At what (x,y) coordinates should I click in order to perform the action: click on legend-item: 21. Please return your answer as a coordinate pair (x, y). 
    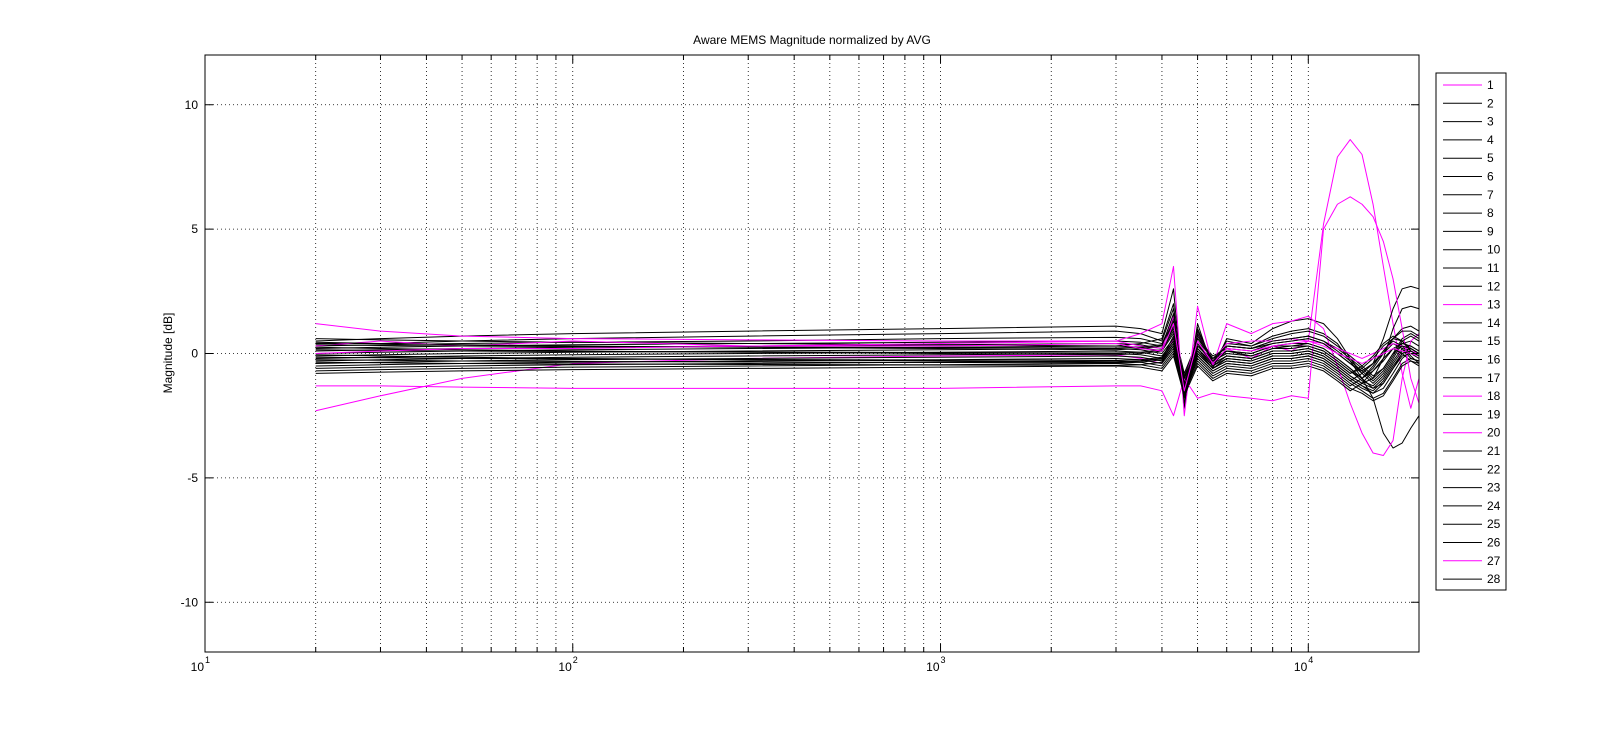
    Looking at the image, I should click on (1472, 451).